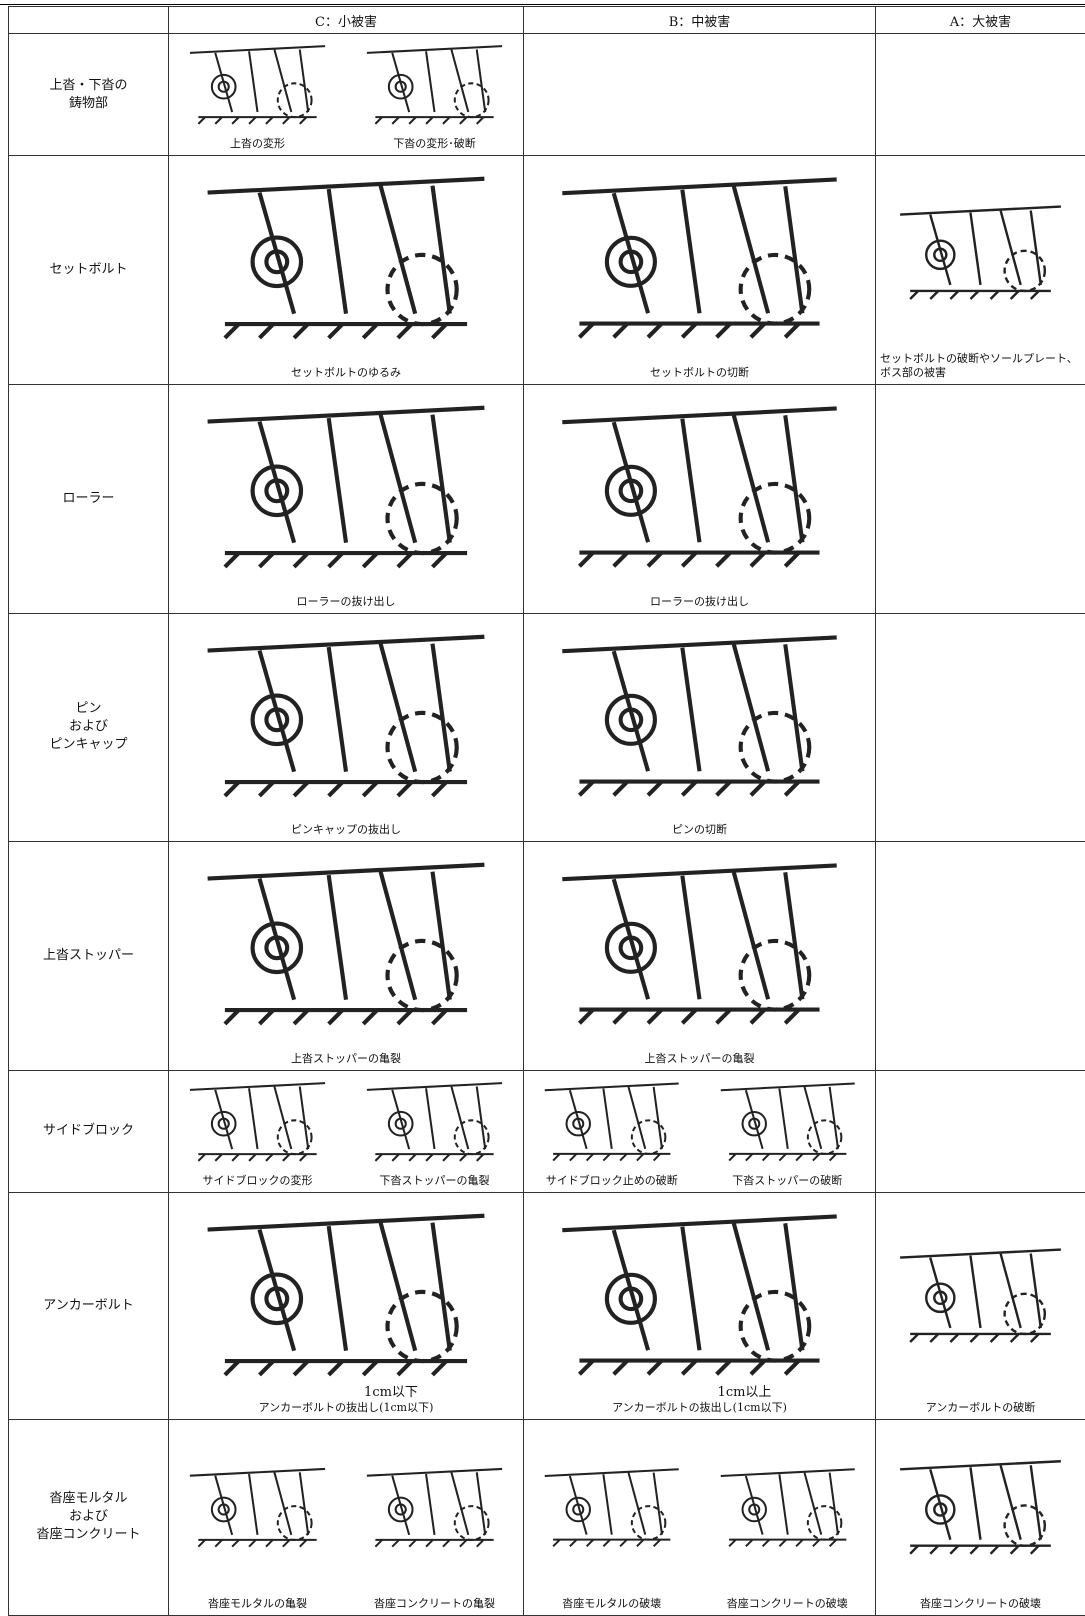 This screenshot has width=1085, height=1616. I want to click on row-label: 沓座モルタルおよび沓座コンクリート, so click(89, 1517).